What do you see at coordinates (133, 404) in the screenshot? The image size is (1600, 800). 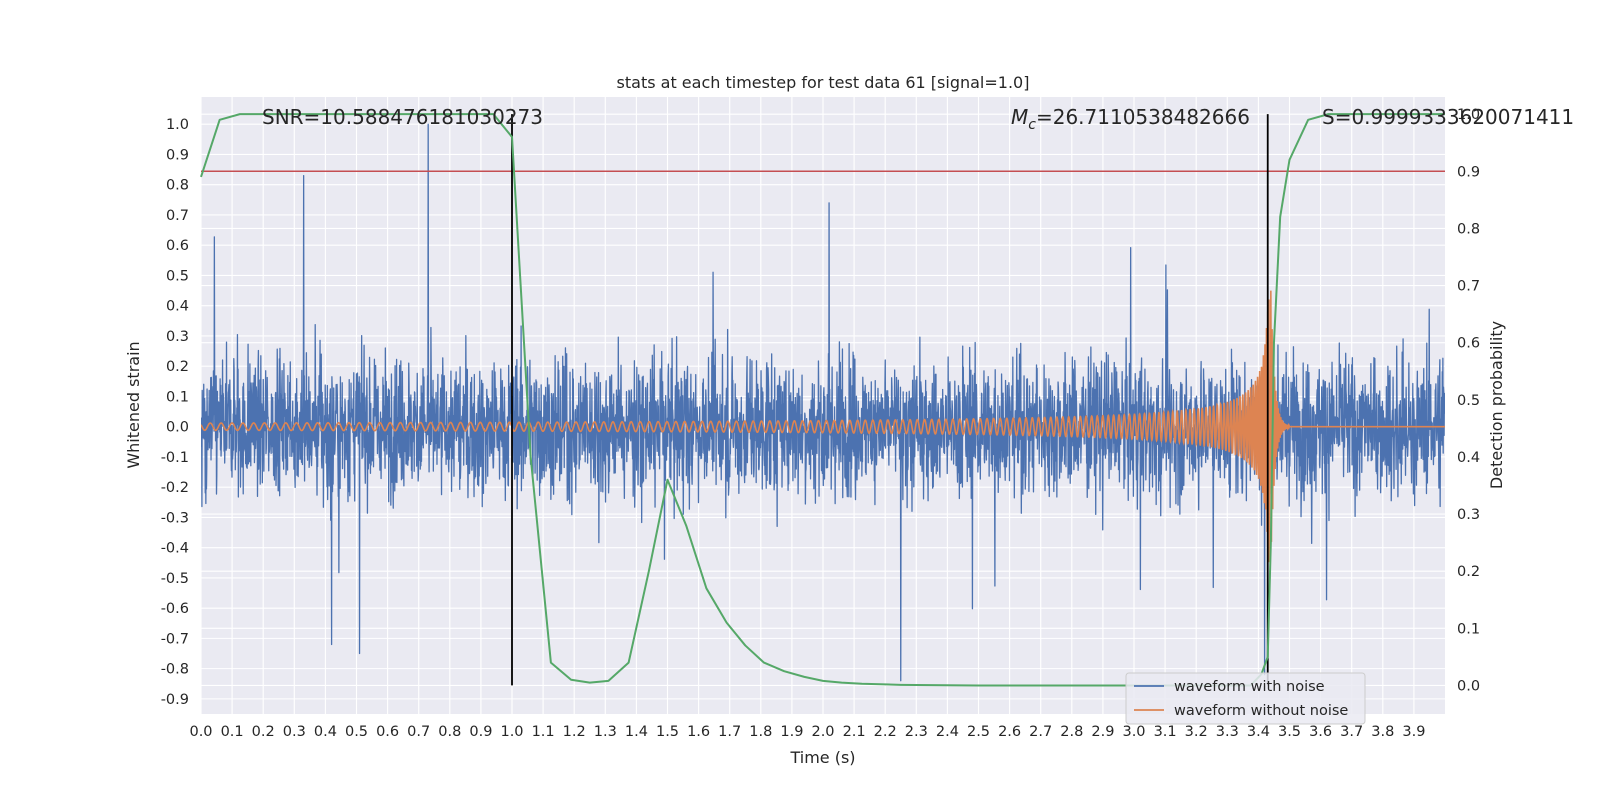 I see `y-axis-label: Whitened strain` at bounding box center [133, 404].